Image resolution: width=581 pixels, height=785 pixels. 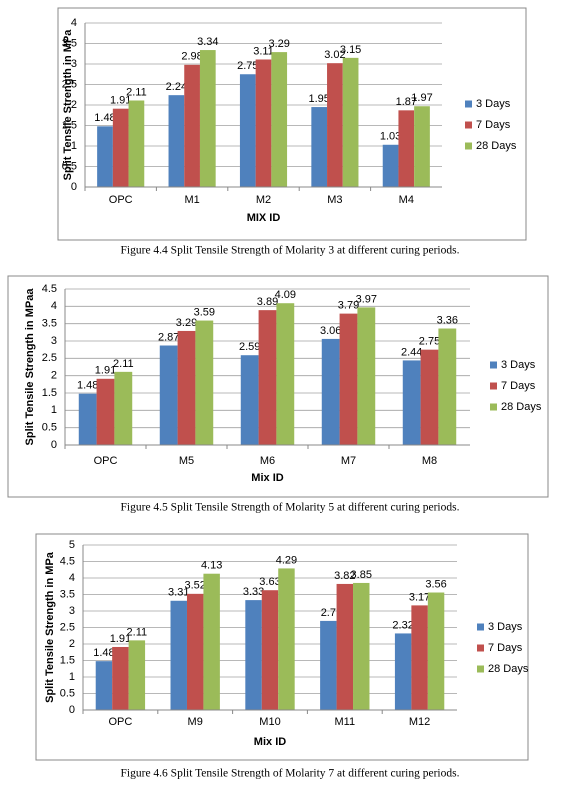 I want to click on data-label: 3.89, so click(x=267, y=302).